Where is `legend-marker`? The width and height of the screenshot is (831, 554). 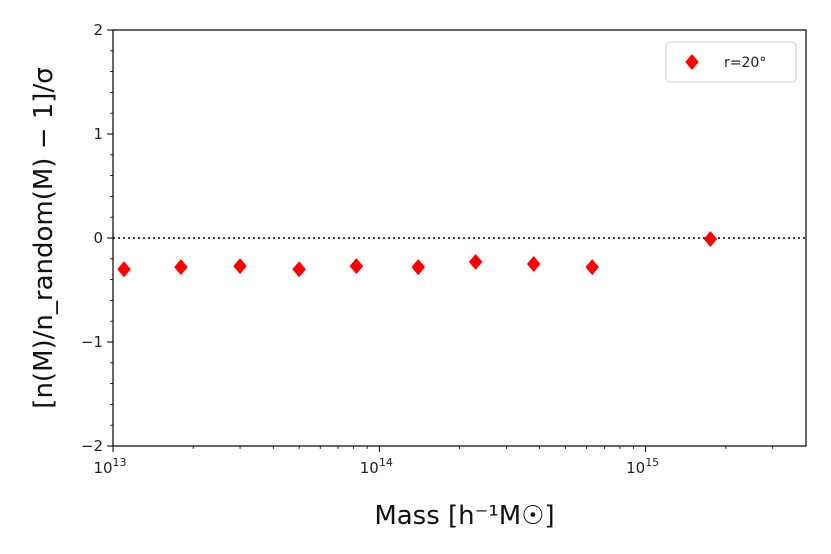
legend-marker is located at coordinates (692, 62).